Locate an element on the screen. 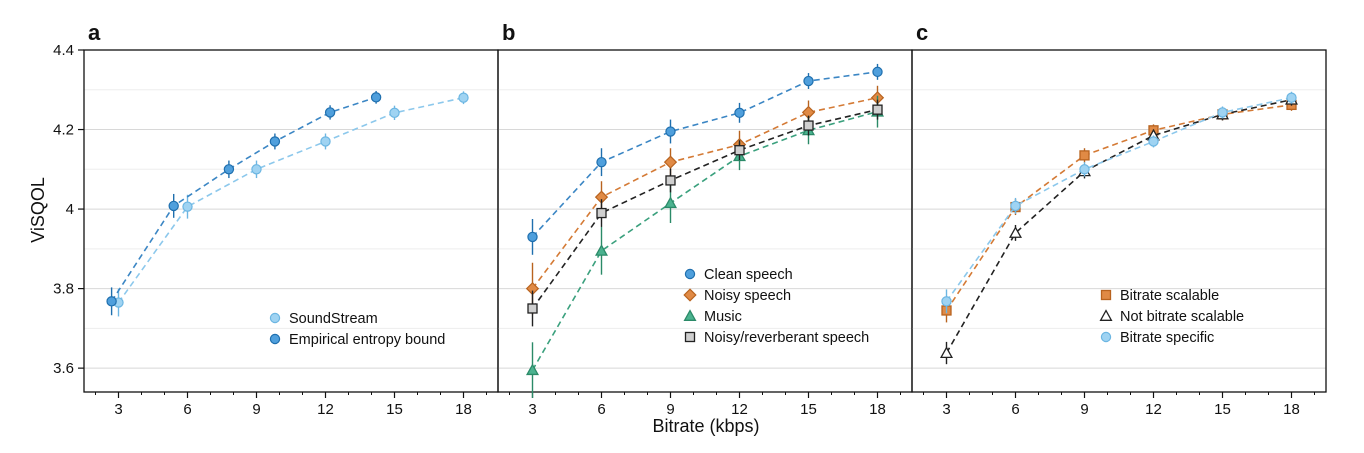 Image resolution: width=1364 pixels, height=453 pixels. panel-letter: c is located at coordinates (922, 32).